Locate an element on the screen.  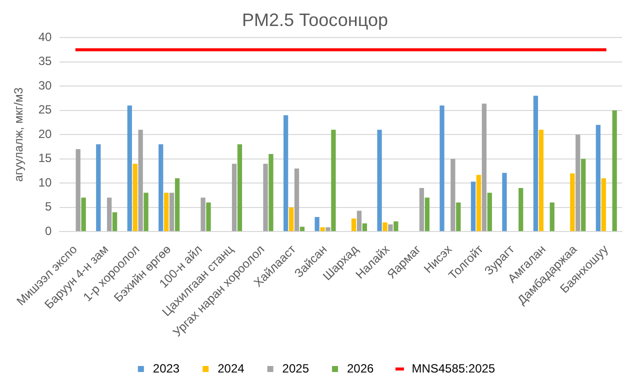
legend-label: 2024 is located at coordinates (231, 368).